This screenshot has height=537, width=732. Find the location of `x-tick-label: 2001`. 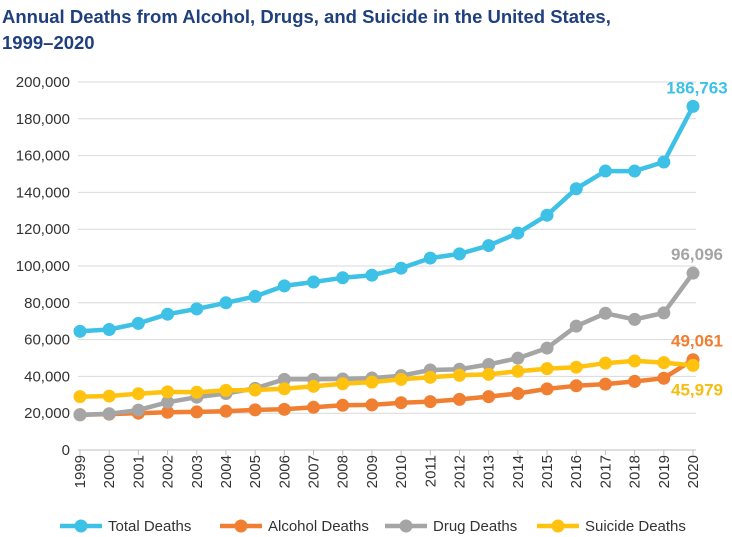

x-tick-label: 2001 is located at coordinates (138, 471).